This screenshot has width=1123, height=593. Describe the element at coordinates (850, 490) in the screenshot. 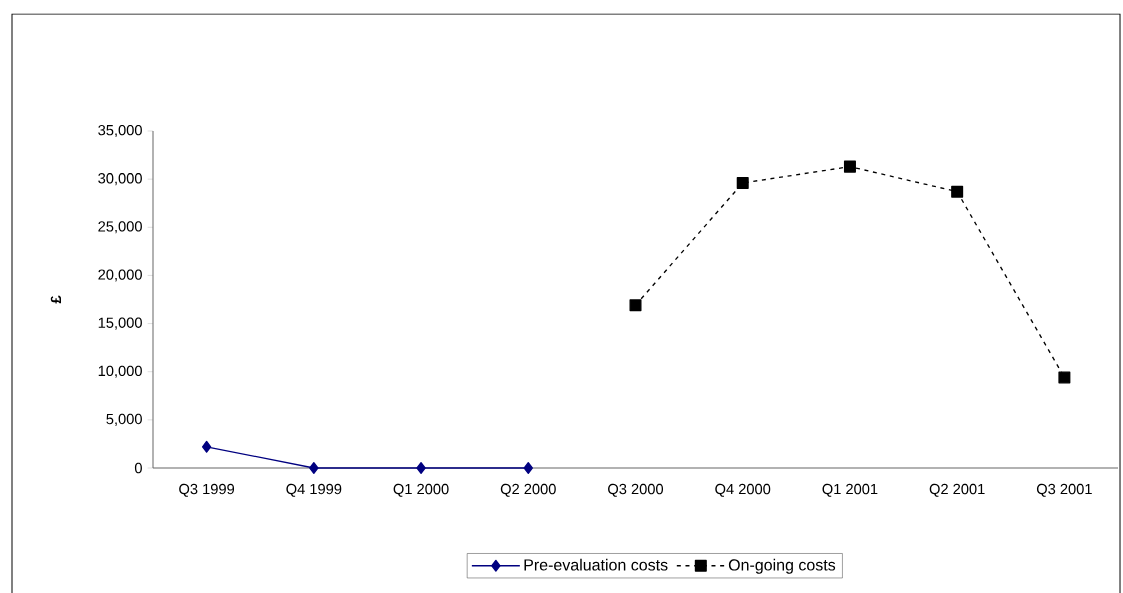

I see `x-tick-label: Q1 2001` at that location.